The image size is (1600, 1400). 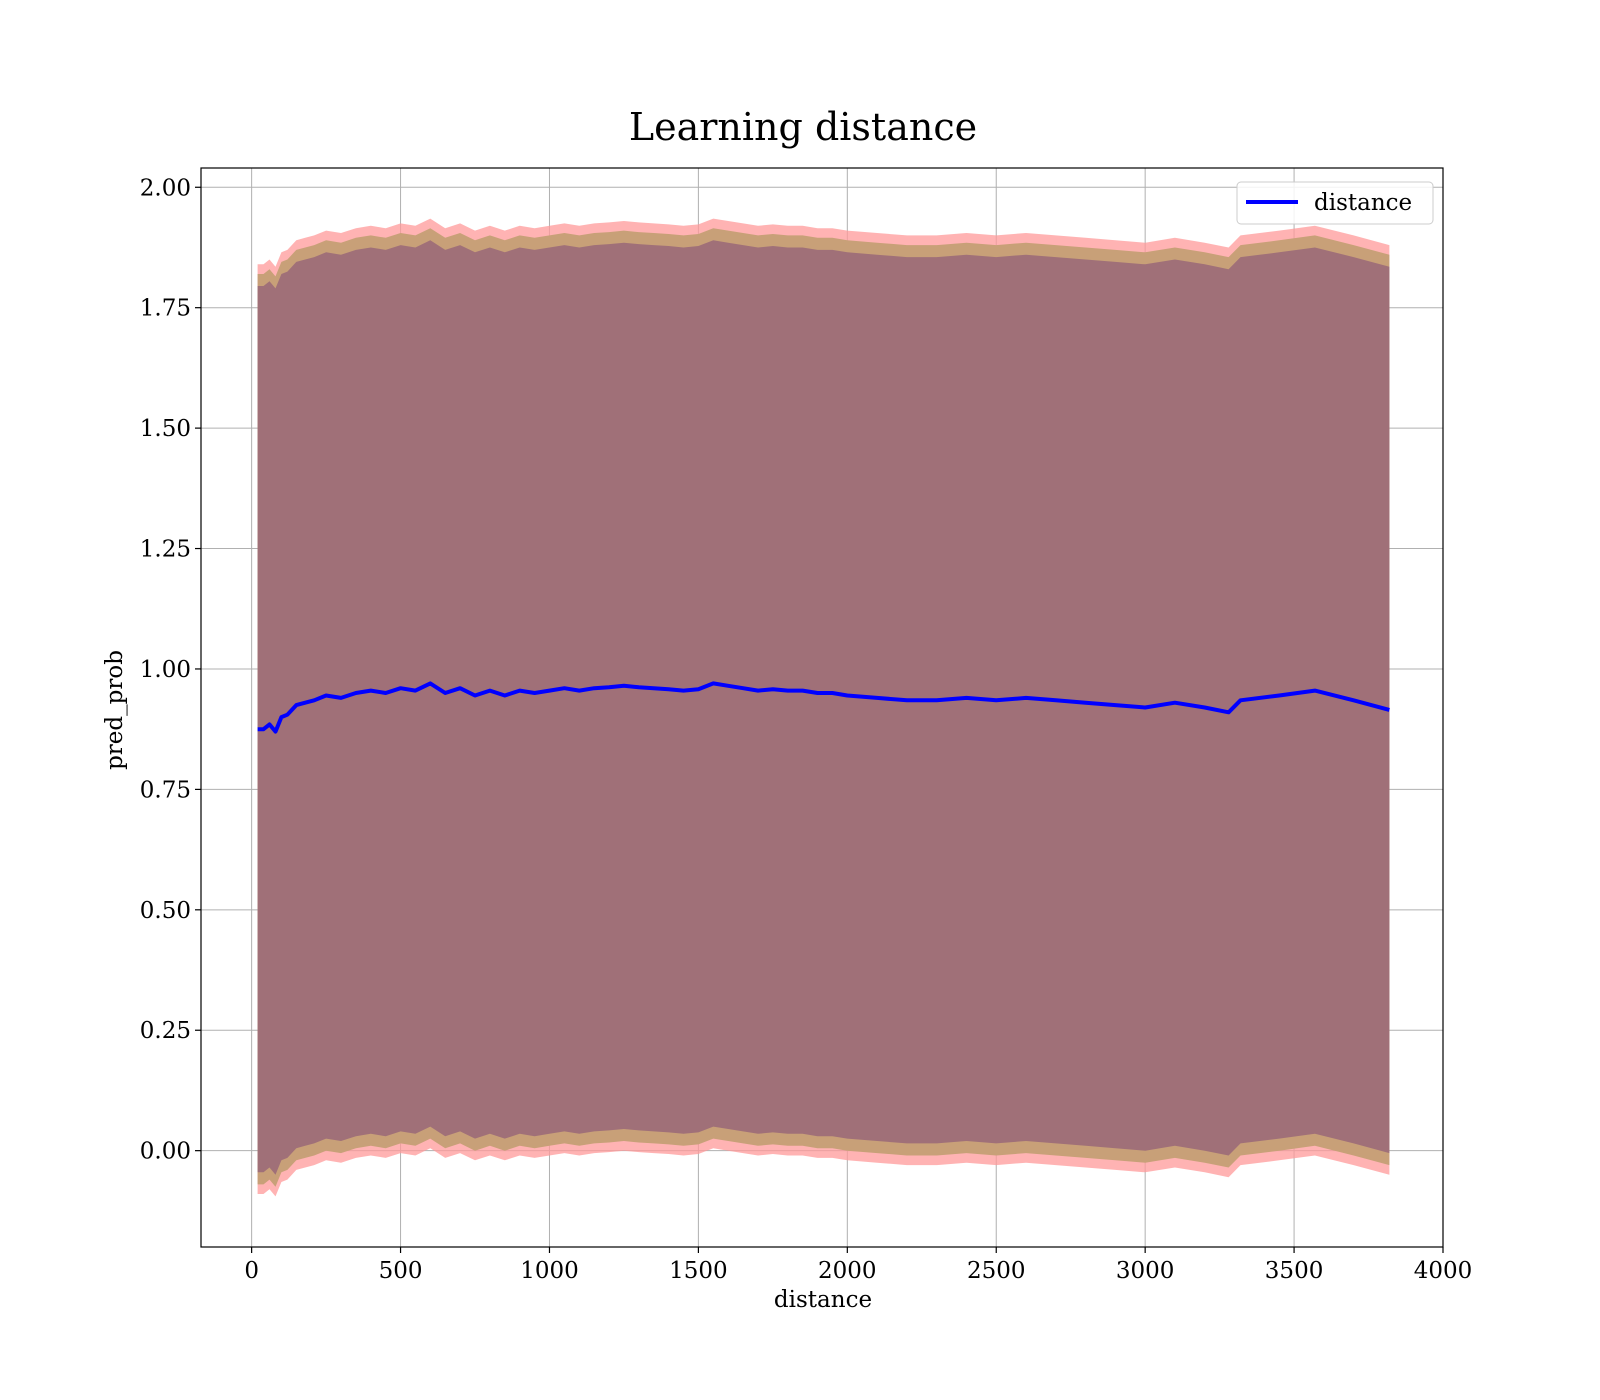 What do you see at coordinates (1145, 1271) in the screenshot?
I see `x-tick-label: 3000` at bounding box center [1145, 1271].